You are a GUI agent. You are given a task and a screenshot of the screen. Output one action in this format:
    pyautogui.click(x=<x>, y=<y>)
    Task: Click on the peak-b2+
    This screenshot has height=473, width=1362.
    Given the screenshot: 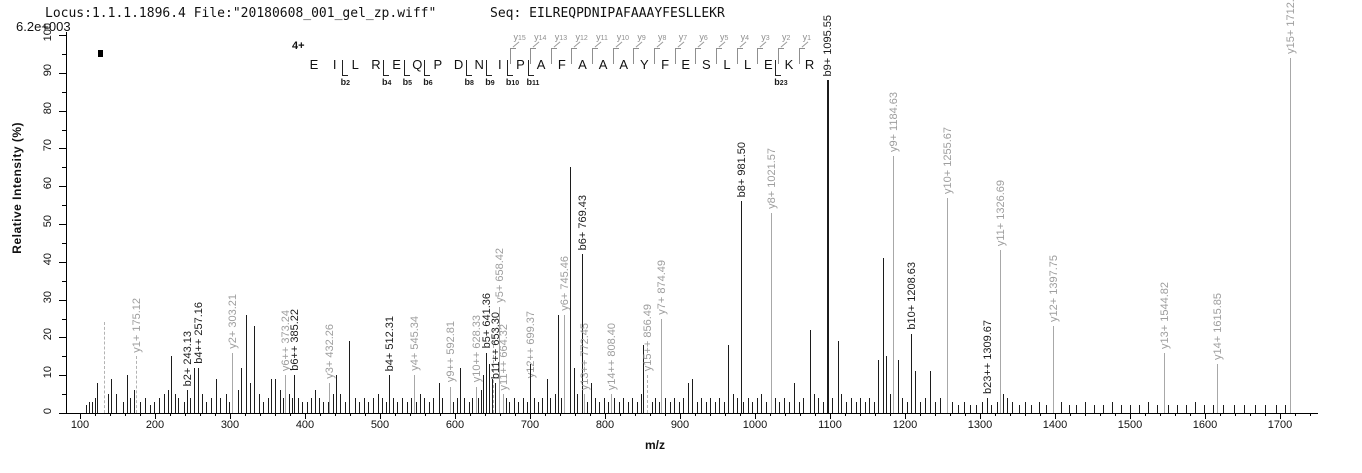 What is the action you would take?
    pyautogui.click(x=188, y=401)
    